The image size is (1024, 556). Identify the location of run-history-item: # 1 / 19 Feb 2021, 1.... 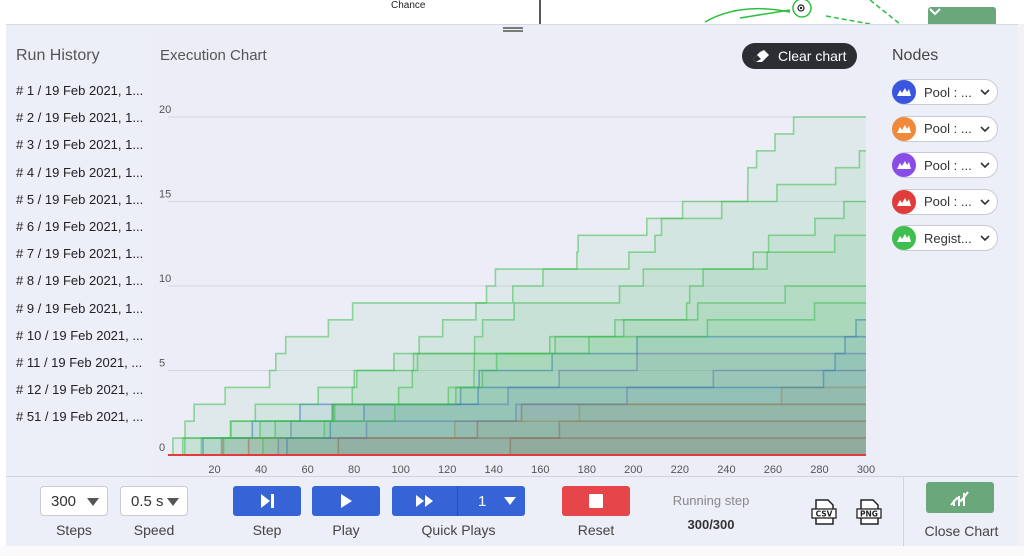
(80, 90).